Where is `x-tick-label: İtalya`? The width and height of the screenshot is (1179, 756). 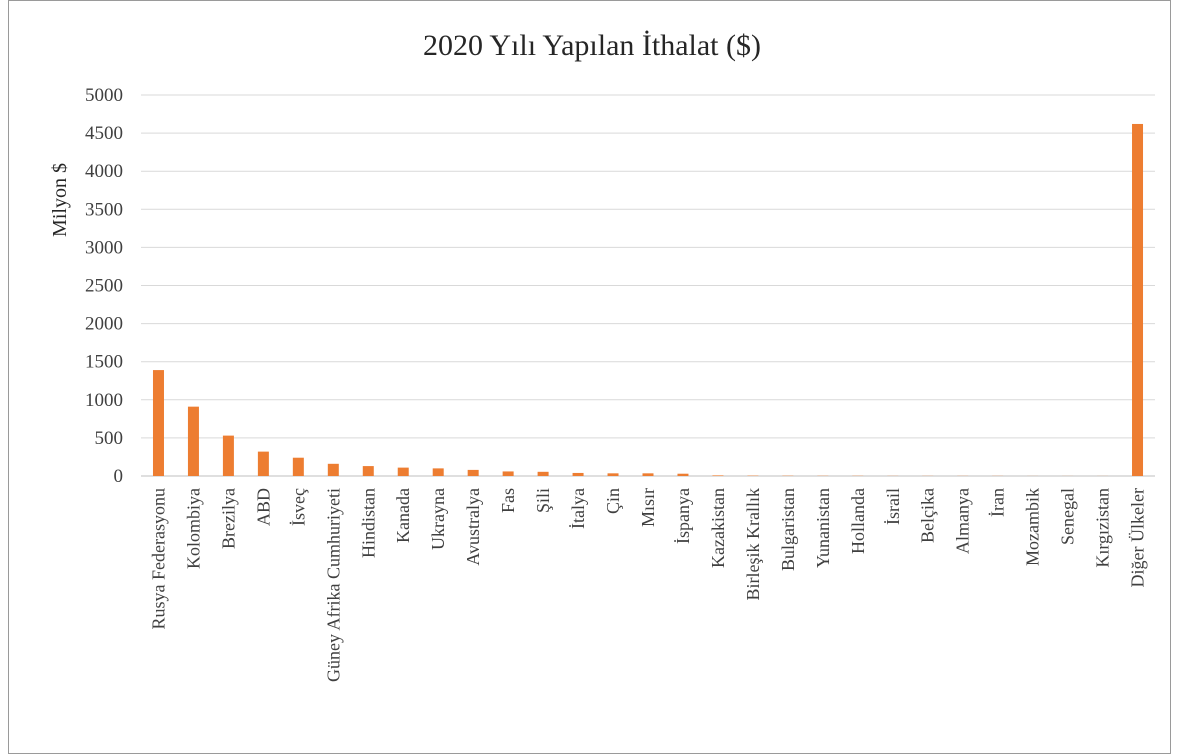
x-tick-label: İtalya is located at coordinates (578, 508).